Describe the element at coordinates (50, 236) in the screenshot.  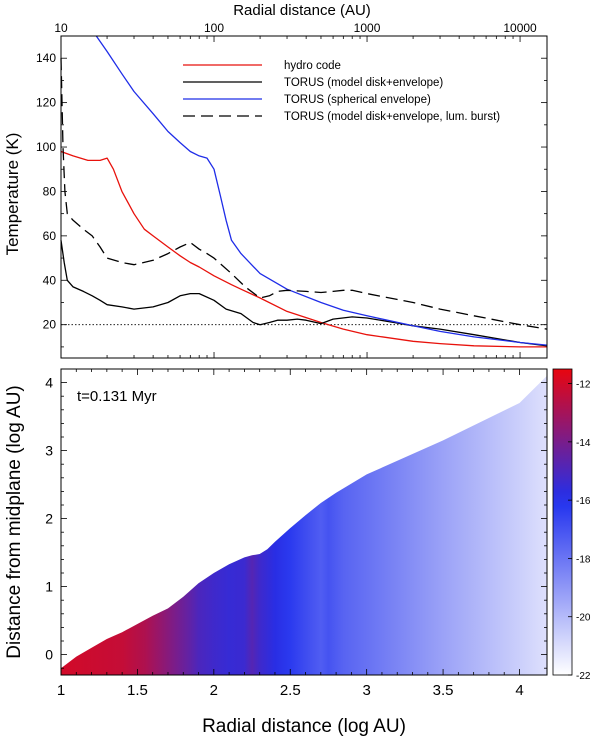
I see `top-y-tick-label: 60` at that location.